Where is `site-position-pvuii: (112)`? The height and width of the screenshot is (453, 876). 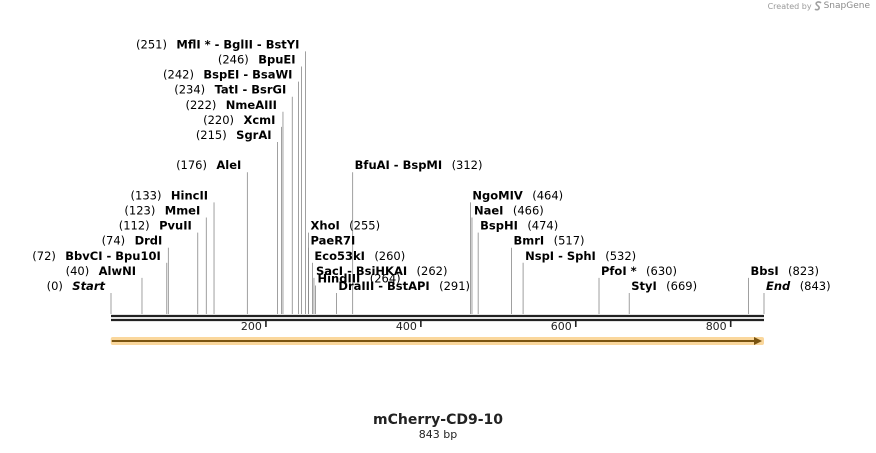
site-position-pvuii: (112) is located at coordinates (134, 226).